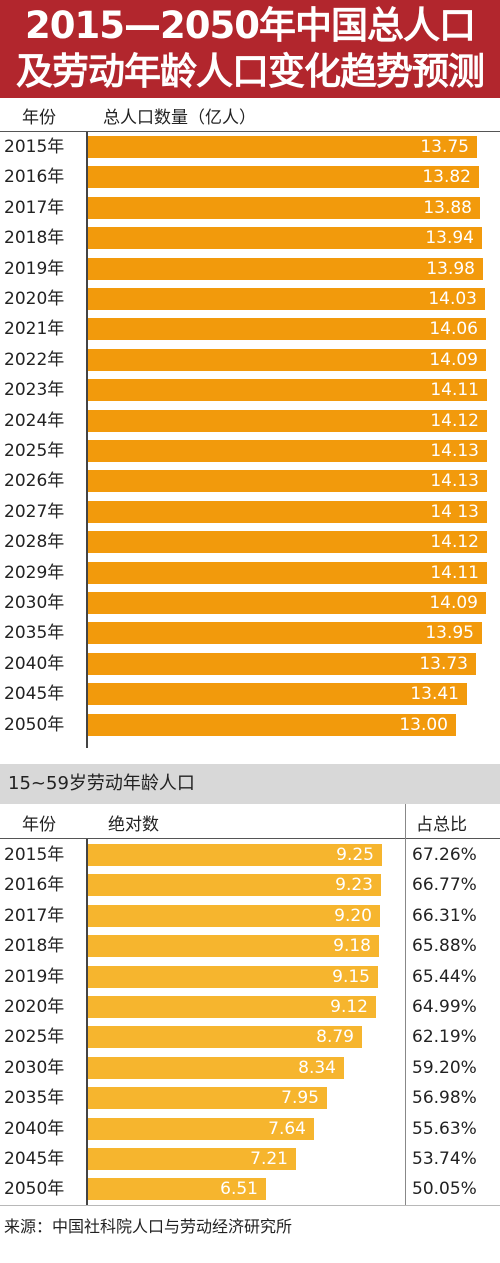 The image size is (500, 1263). What do you see at coordinates (34, 420) in the screenshot?
I see `year-label: 2024年` at bounding box center [34, 420].